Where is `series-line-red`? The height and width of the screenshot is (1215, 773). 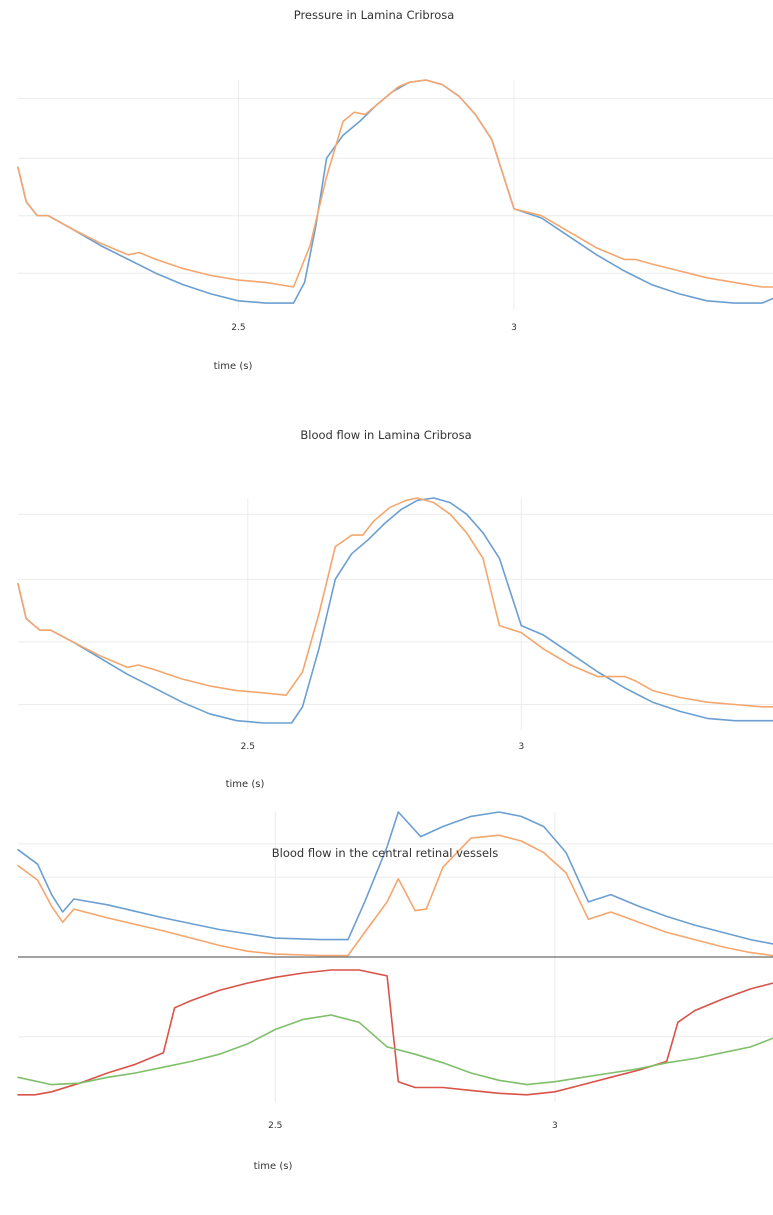
series-line-red is located at coordinates (395, 1032).